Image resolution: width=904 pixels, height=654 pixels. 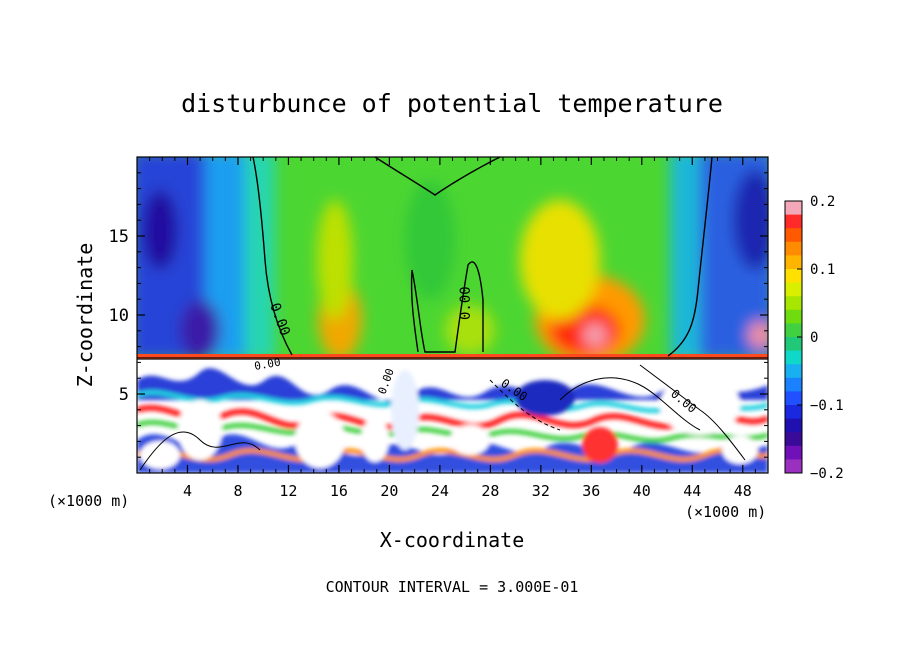 I want to click on x-tick-label: 32, so click(x=541, y=491).